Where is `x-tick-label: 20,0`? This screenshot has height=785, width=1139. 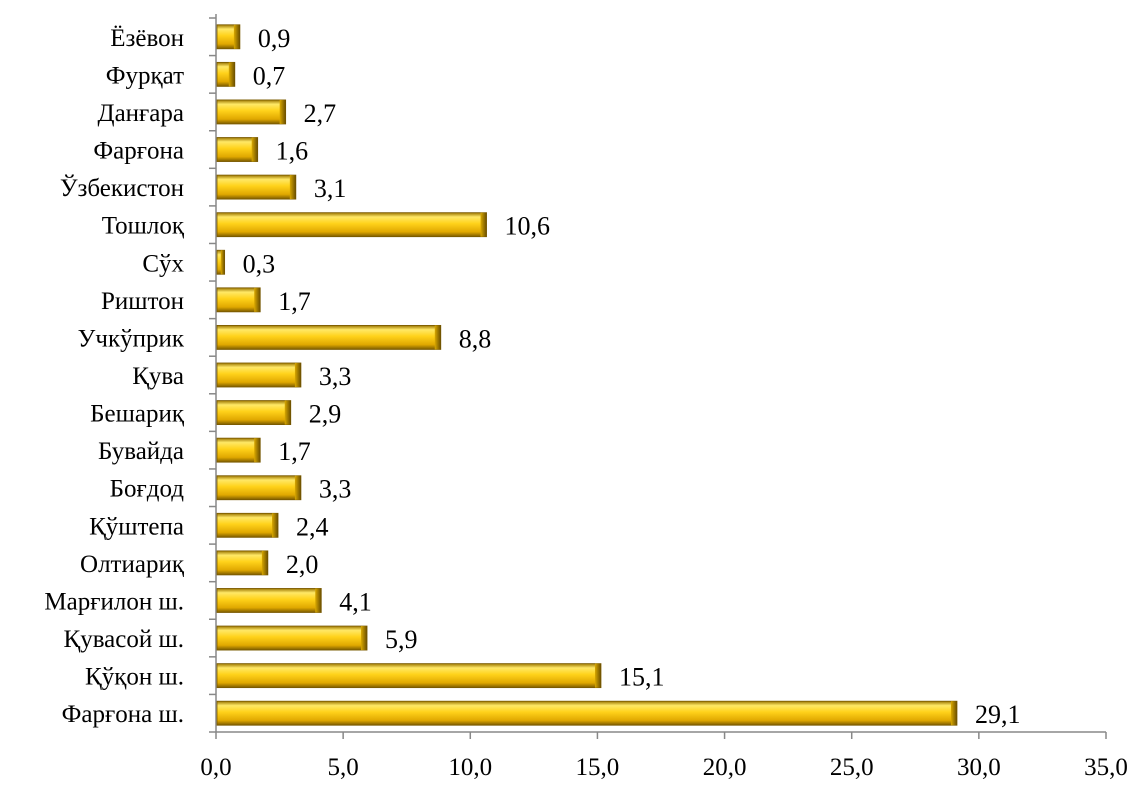
x-tick-label: 20,0 is located at coordinates (725, 767).